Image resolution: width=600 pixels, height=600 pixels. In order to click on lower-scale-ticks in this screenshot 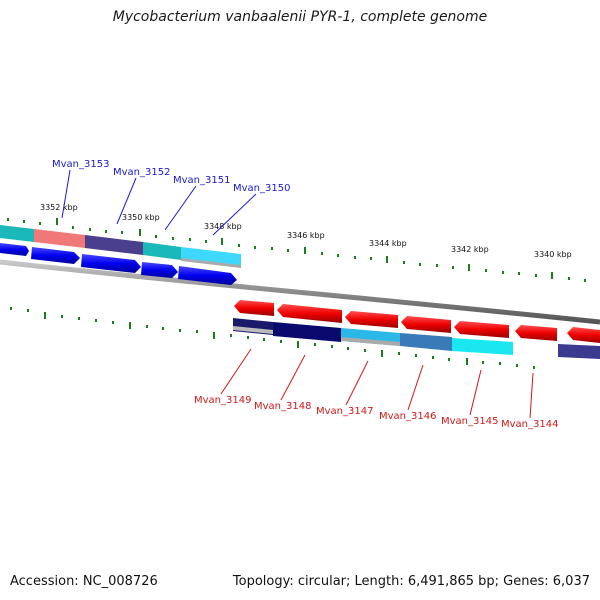, I will do `click(272, 338)`.